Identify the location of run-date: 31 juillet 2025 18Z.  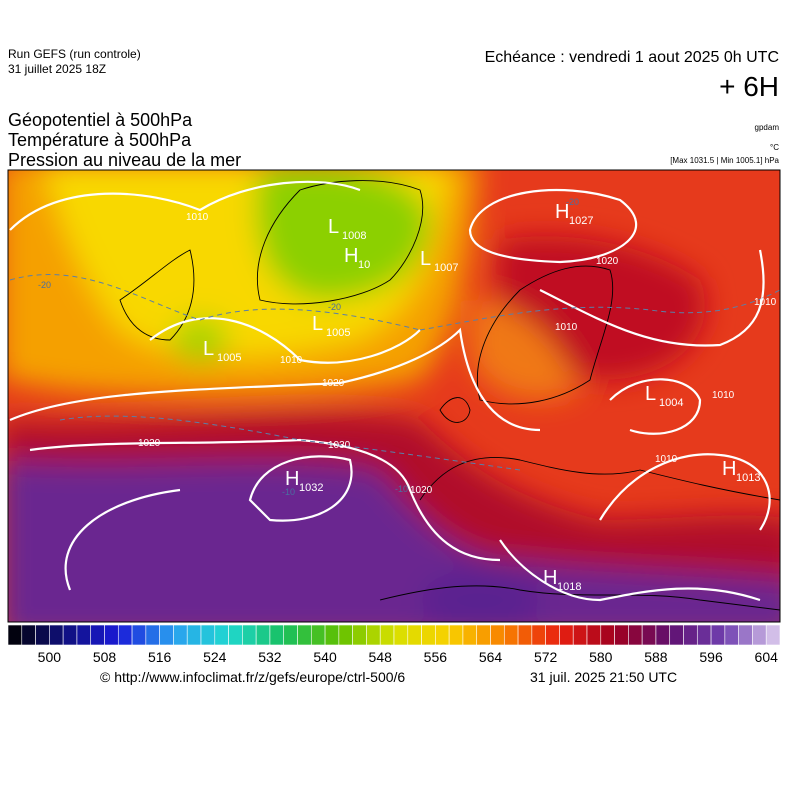
(57, 69).